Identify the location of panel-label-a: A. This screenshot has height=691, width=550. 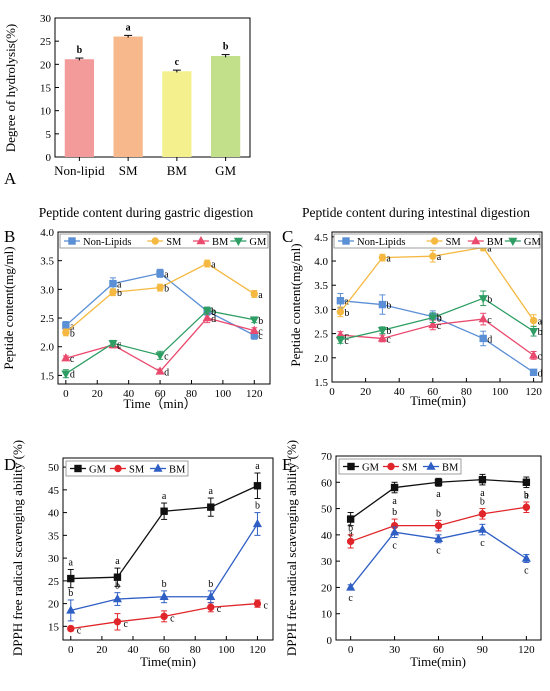
(10, 178).